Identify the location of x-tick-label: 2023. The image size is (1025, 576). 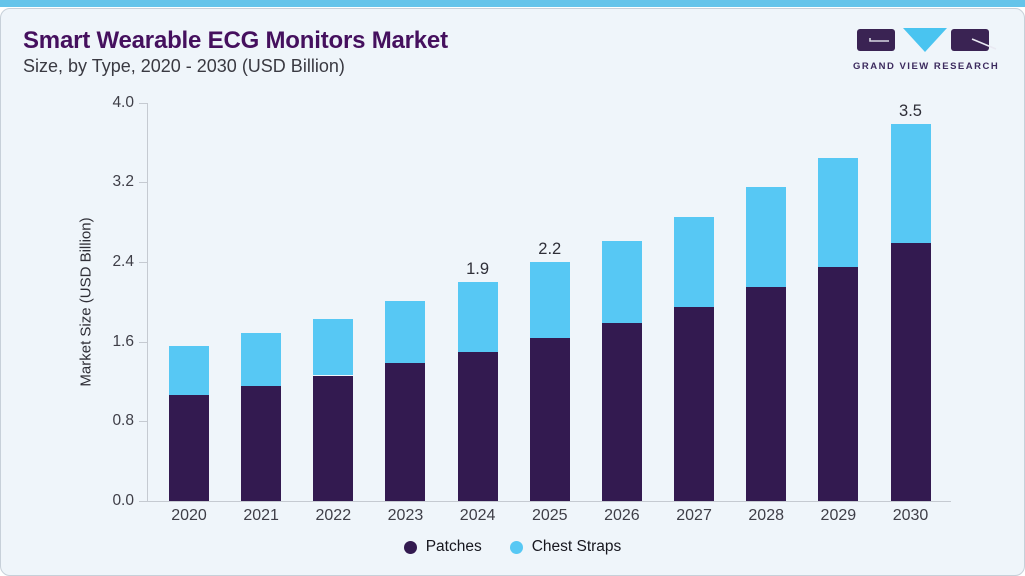
(405, 515).